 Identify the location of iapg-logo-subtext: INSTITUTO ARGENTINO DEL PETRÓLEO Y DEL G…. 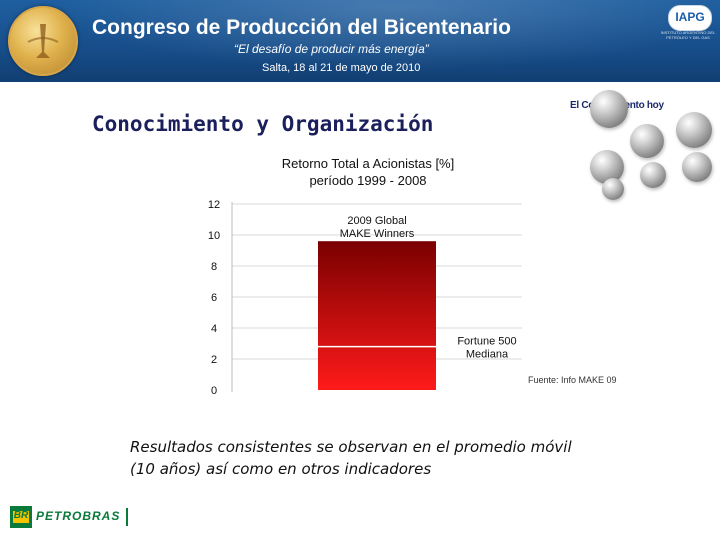
(688, 35).